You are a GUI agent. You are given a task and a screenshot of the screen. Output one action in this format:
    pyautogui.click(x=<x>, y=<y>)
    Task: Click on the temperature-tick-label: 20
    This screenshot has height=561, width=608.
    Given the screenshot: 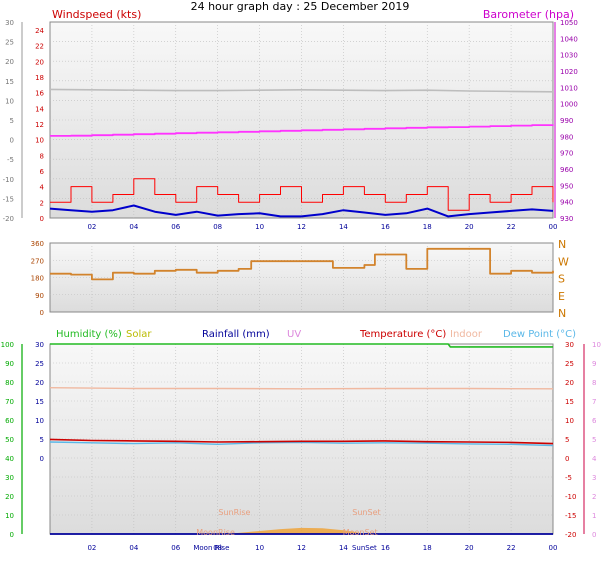 What is the action you would take?
    pyautogui.click(x=569, y=383)
    